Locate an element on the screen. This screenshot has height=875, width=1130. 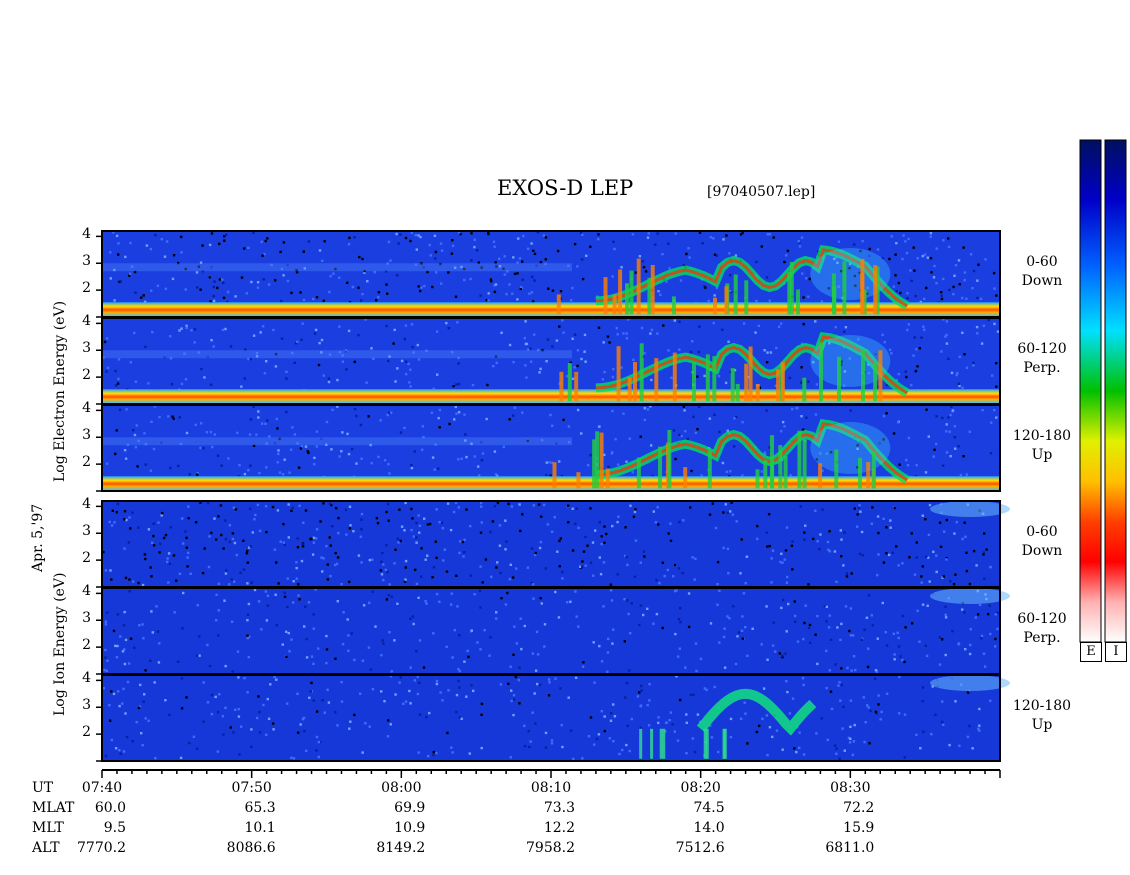
ephemeris-alt-value: 7512.6 is located at coordinates (700, 848).